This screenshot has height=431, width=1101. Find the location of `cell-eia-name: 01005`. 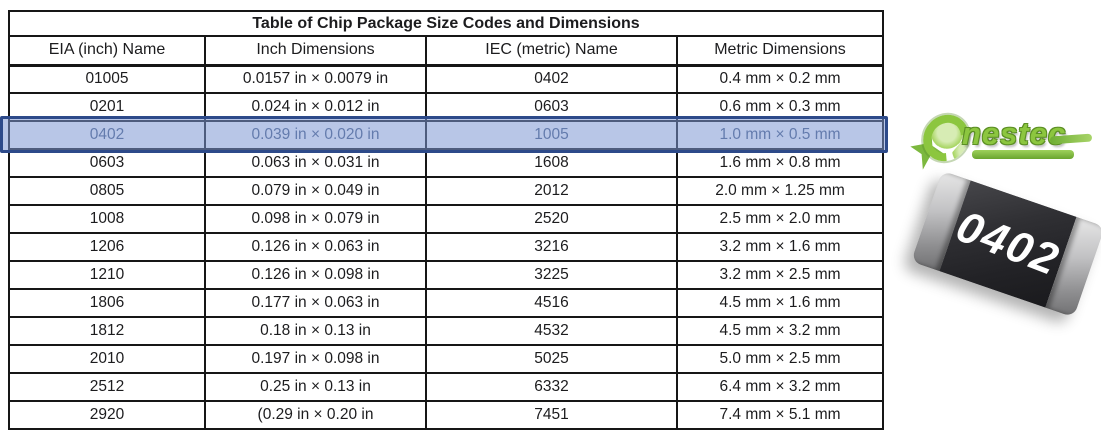

cell-eia-name: 01005 is located at coordinates (107, 79).